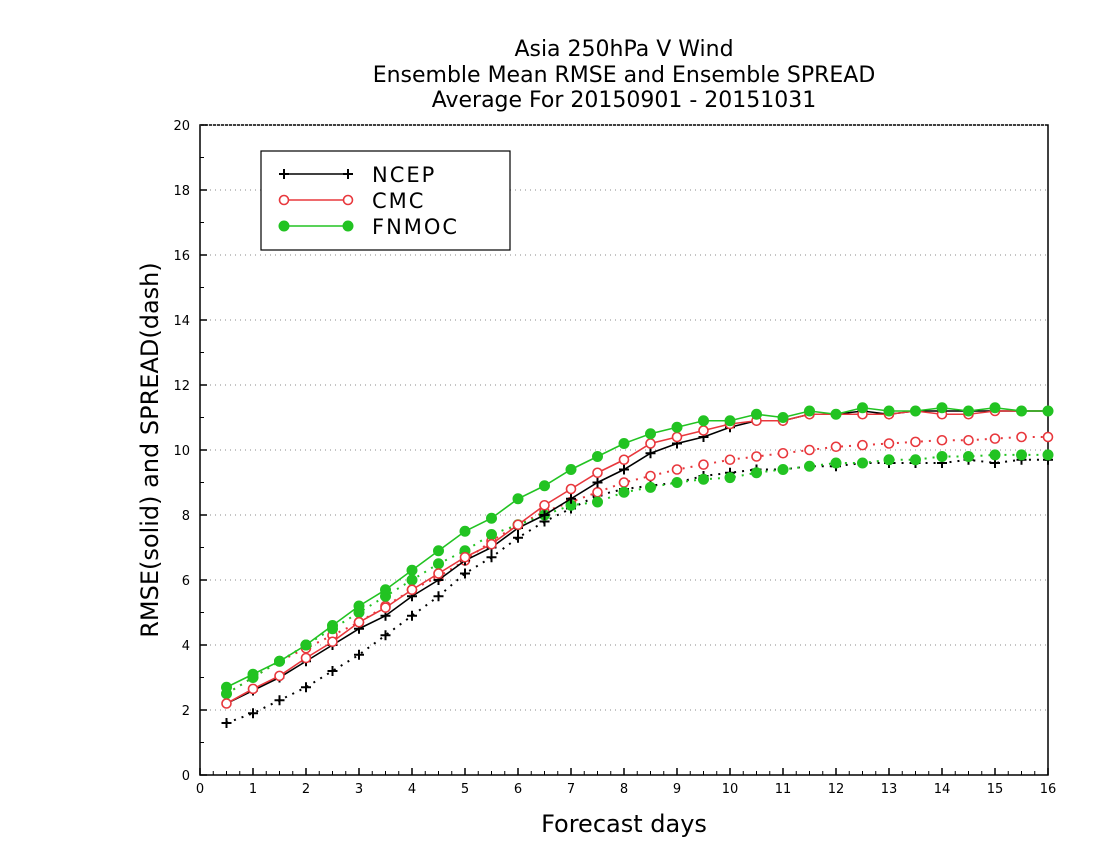 The width and height of the screenshot is (1100, 850). Describe the element at coordinates (465, 789) in the screenshot. I see `x-tick-label: 5` at that location.